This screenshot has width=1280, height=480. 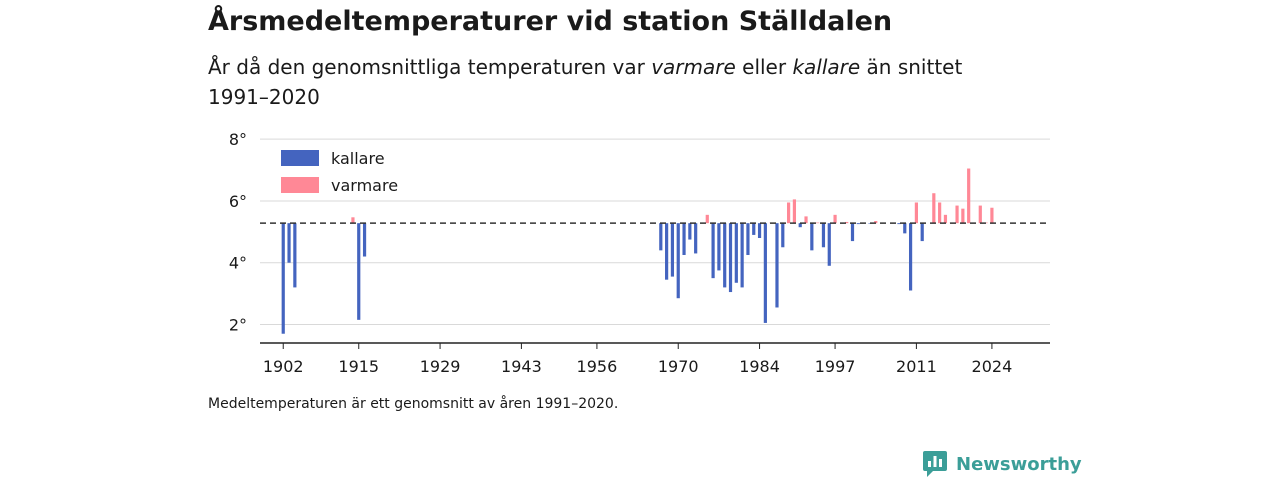 I want to click on x-tick-label: 1902, so click(x=283, y=366).